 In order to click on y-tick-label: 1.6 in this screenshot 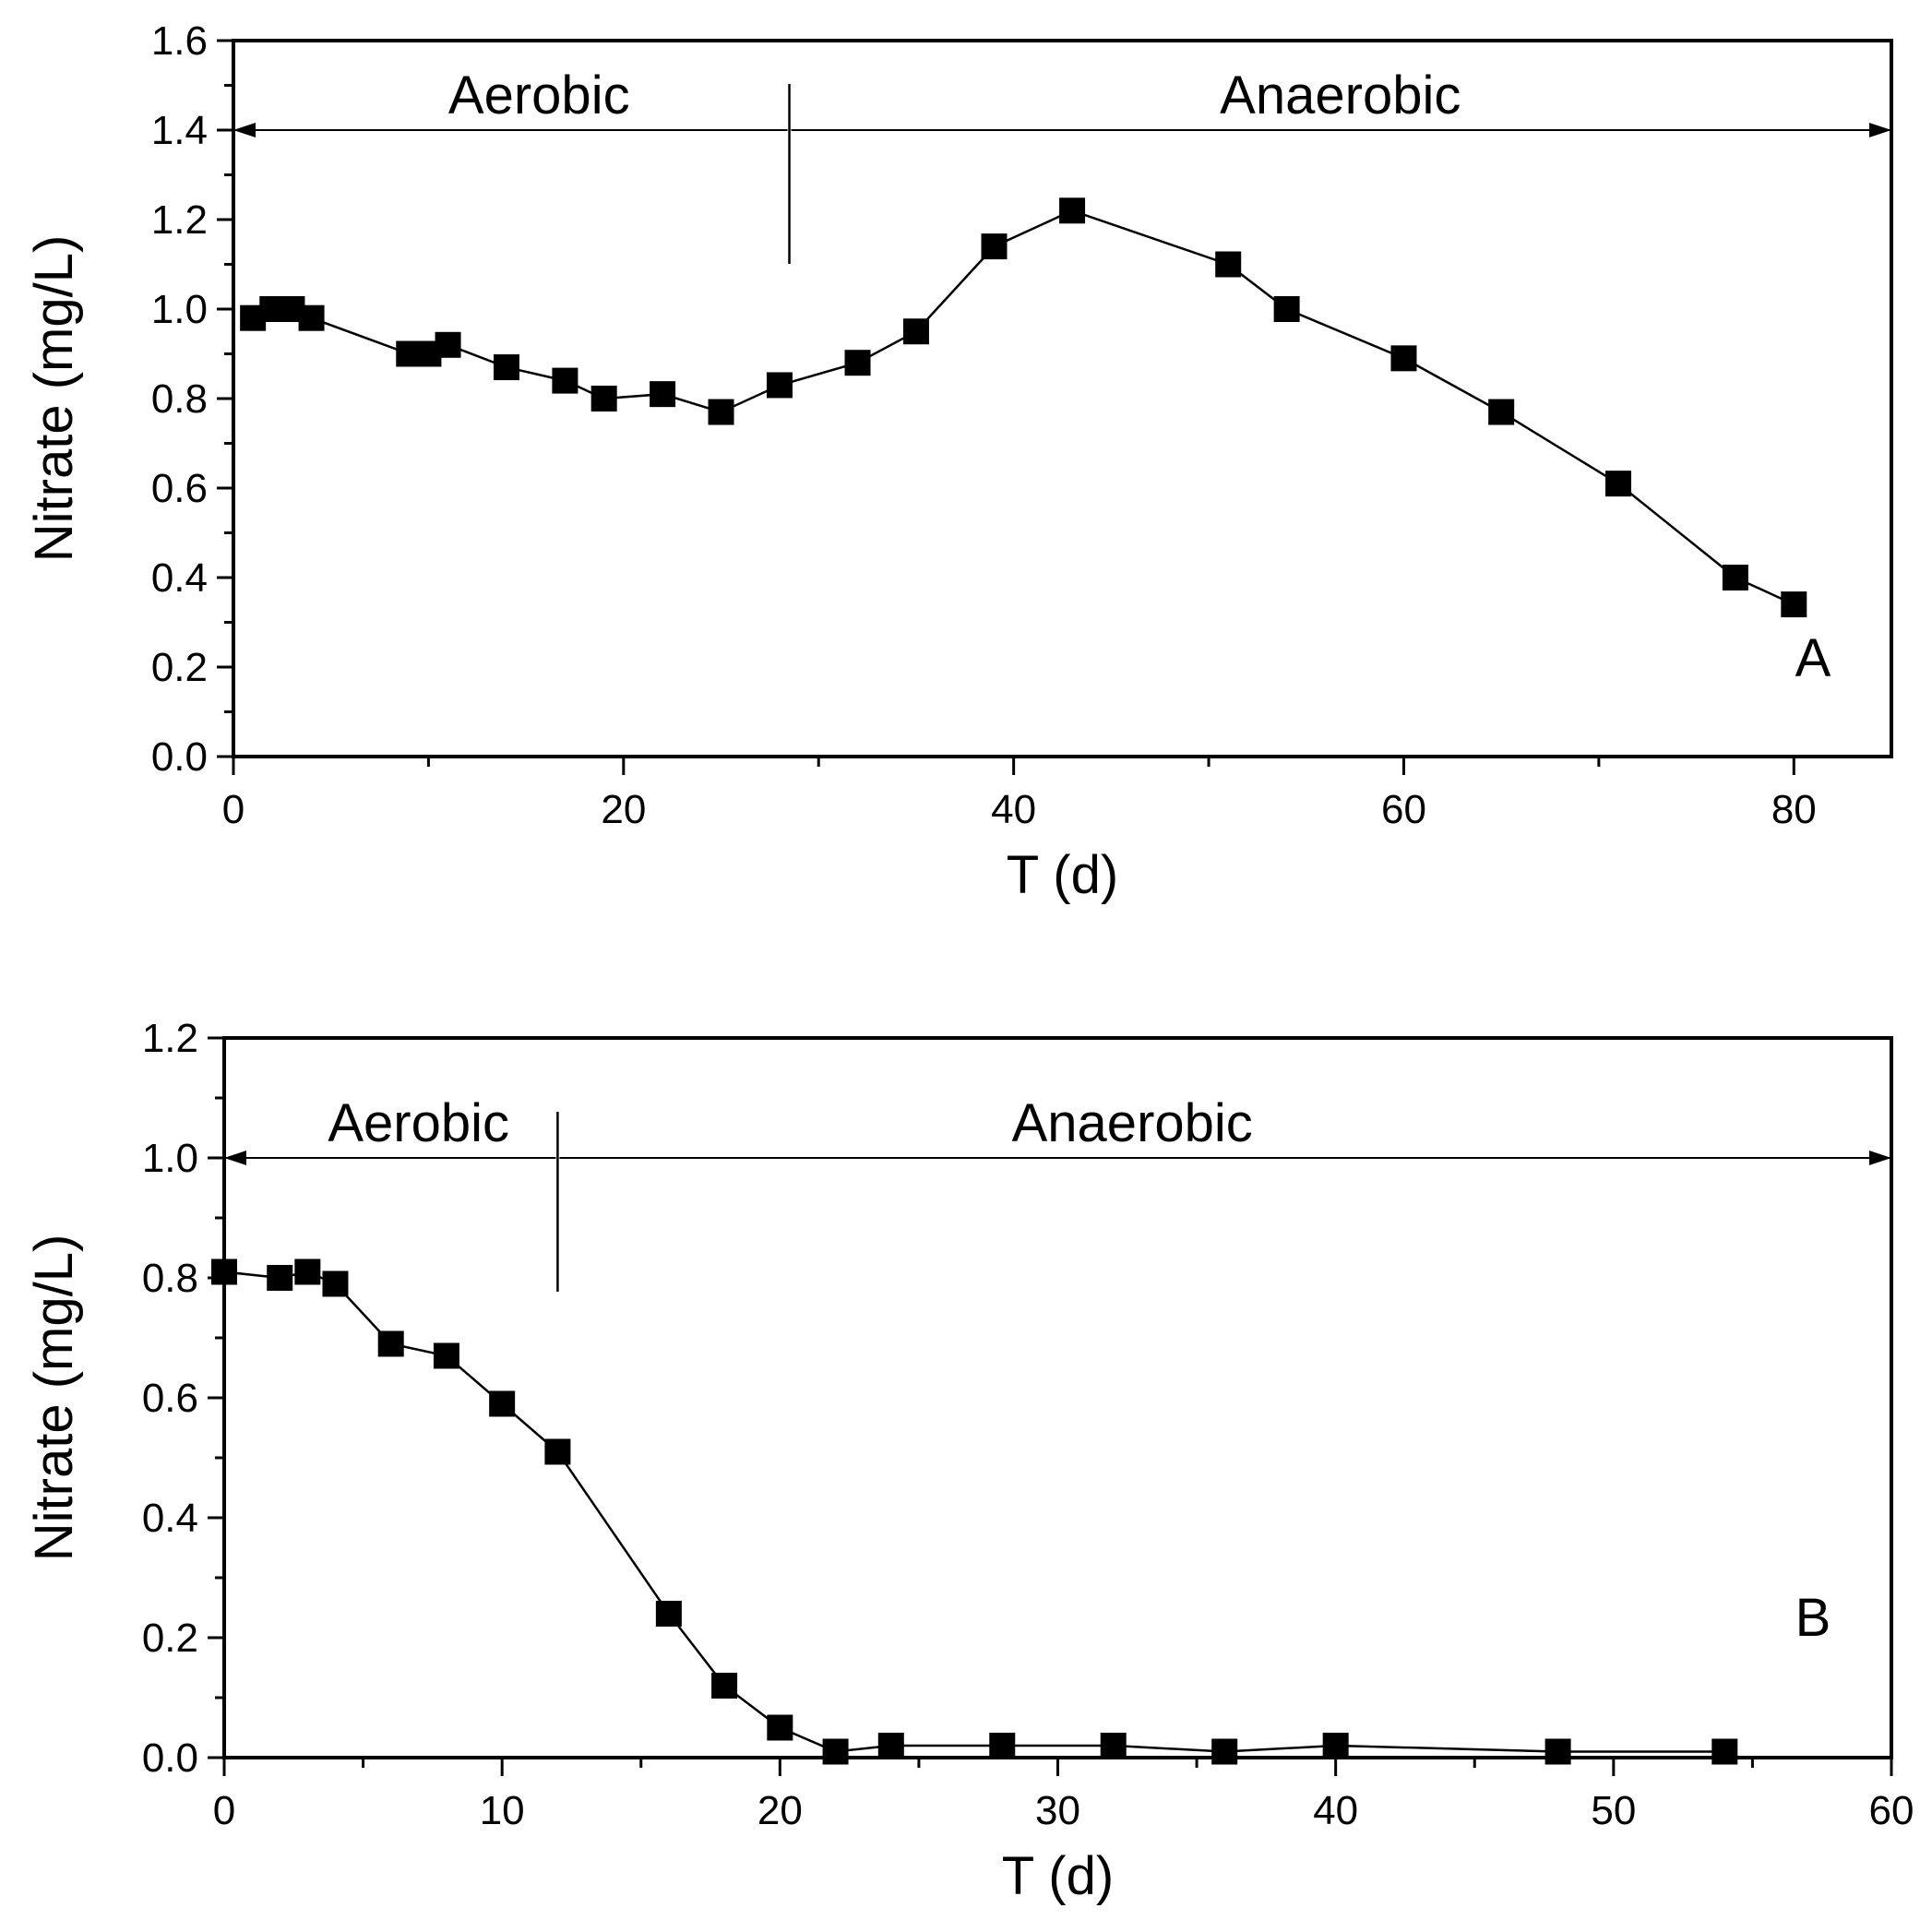, I will do `click(179, 41)`.